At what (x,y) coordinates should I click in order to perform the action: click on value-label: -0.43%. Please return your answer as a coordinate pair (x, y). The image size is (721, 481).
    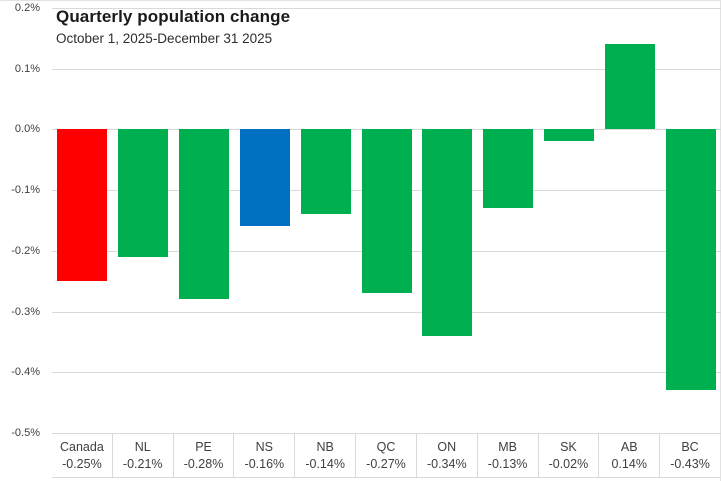
    Looking at the image, I should click on (690, 463).